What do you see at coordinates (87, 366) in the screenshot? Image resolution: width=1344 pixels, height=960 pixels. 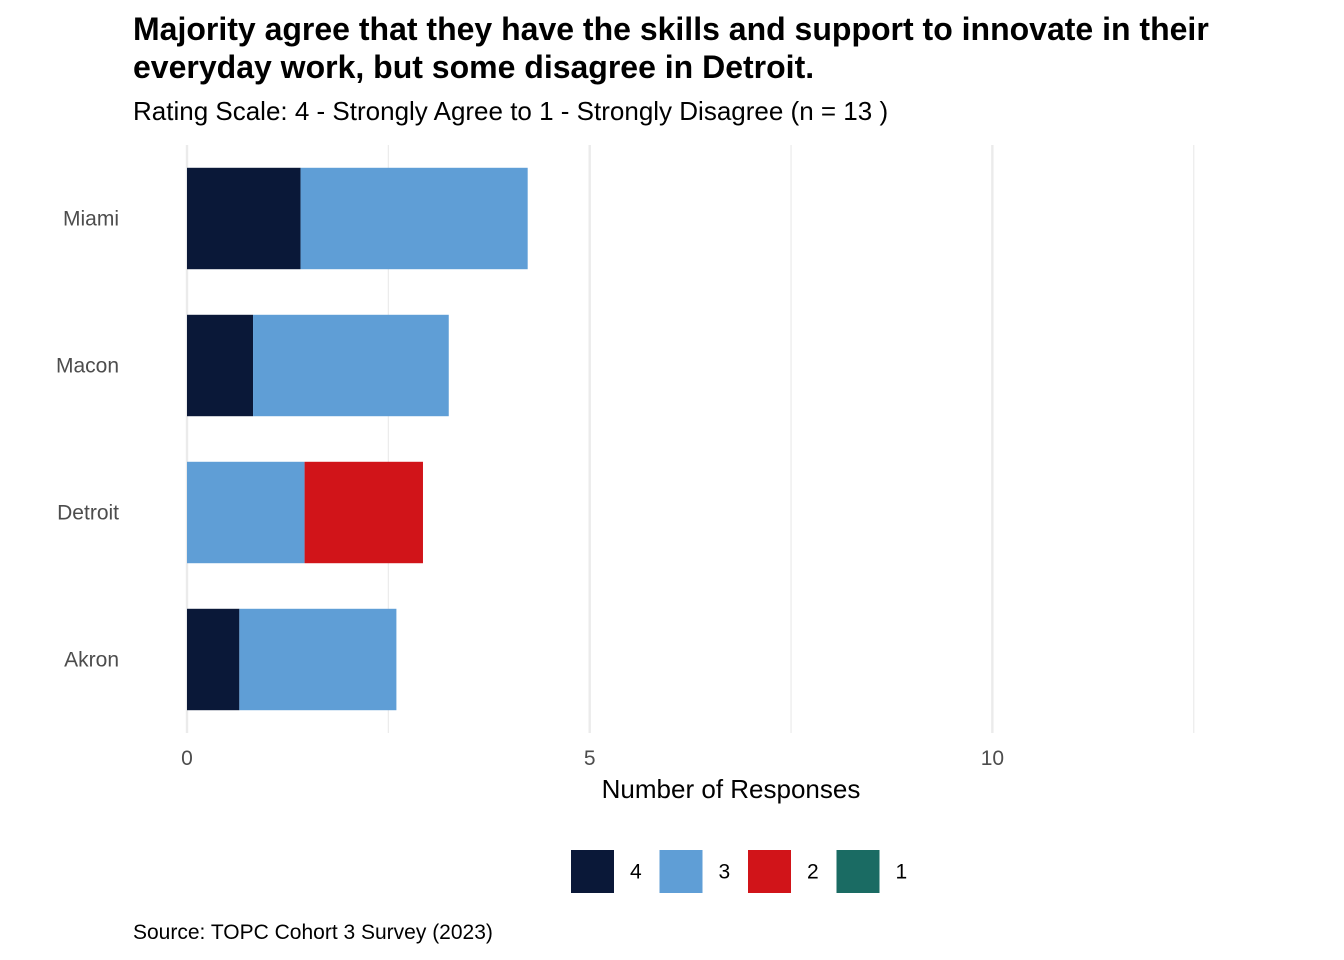 I see `category-label: Macon` at bounding box center [87, 366].